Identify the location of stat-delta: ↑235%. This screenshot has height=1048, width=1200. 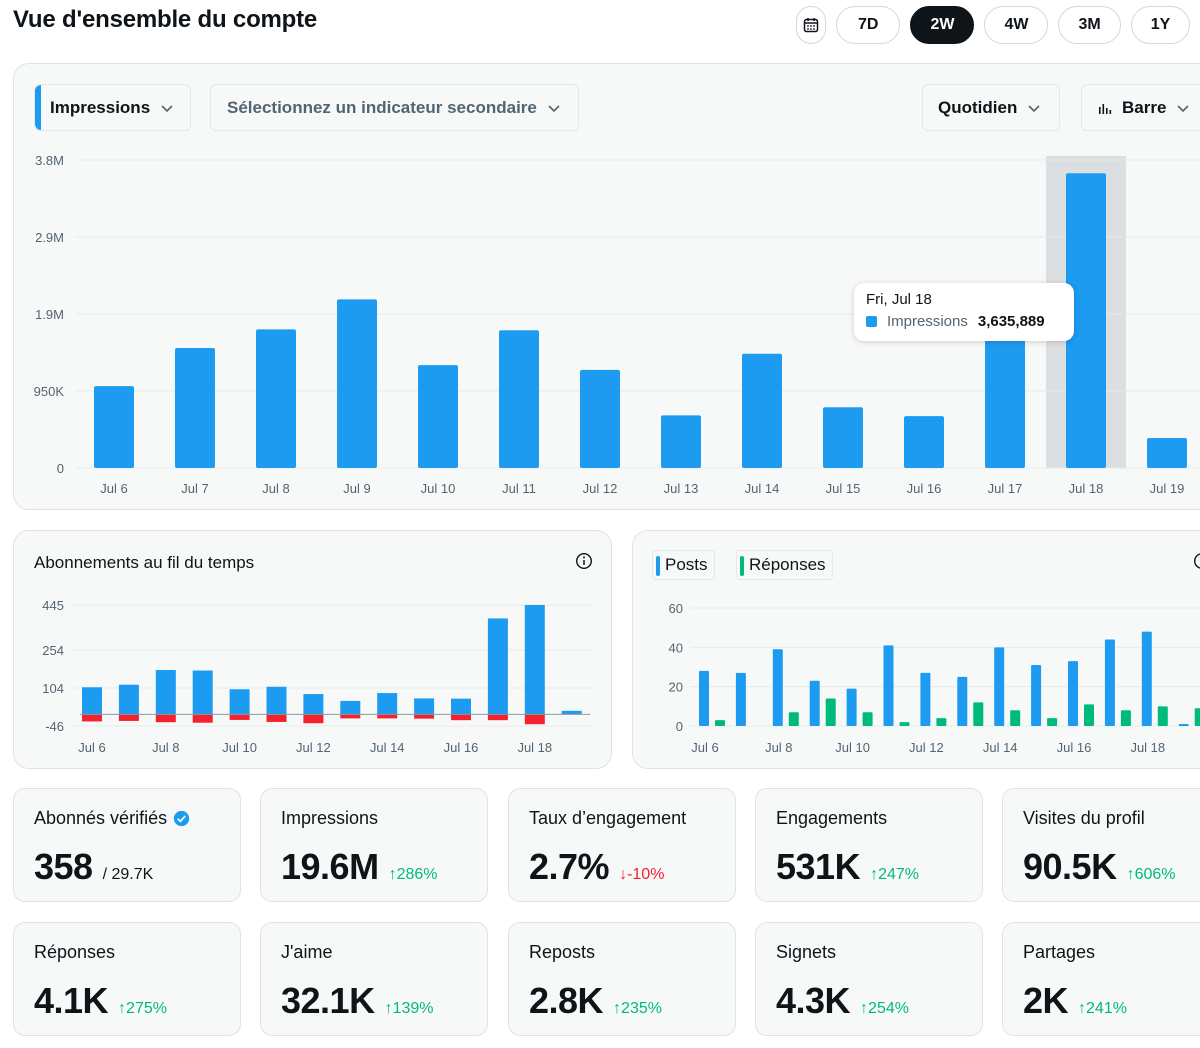
(637, 1008).